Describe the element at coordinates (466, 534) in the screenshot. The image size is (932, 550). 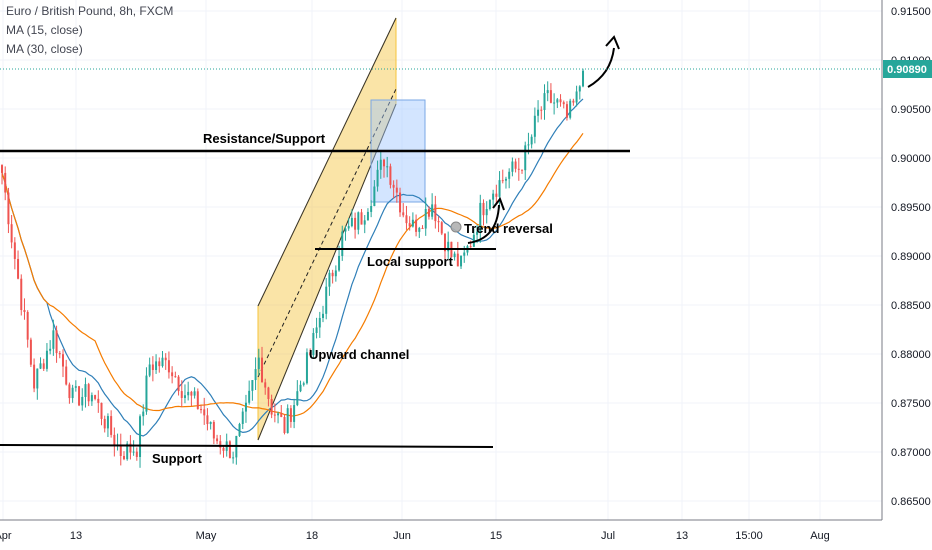
I see `time-axis: Apr 13 May 18 Jun 15 Jul 13 15:00 Aug` at that location.